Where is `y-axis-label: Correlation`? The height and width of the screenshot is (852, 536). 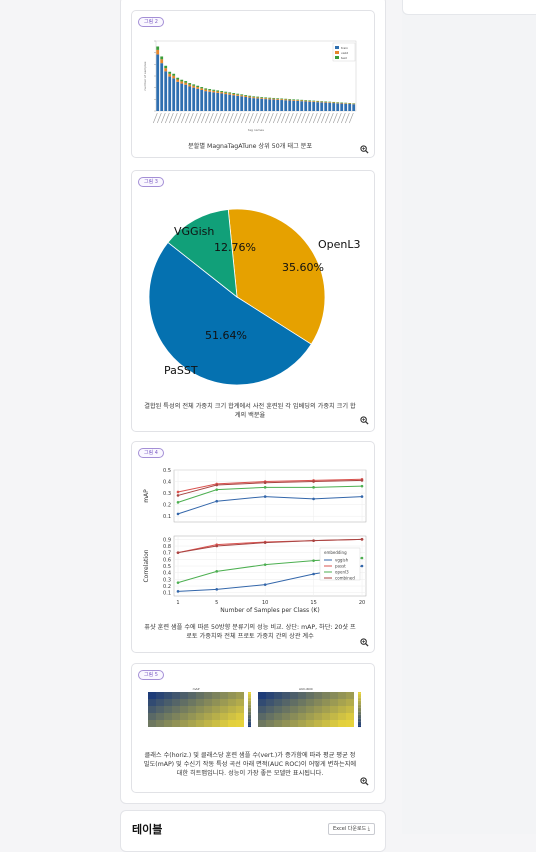 y-axis-label: Correlation is located at coordinates (146, 565).